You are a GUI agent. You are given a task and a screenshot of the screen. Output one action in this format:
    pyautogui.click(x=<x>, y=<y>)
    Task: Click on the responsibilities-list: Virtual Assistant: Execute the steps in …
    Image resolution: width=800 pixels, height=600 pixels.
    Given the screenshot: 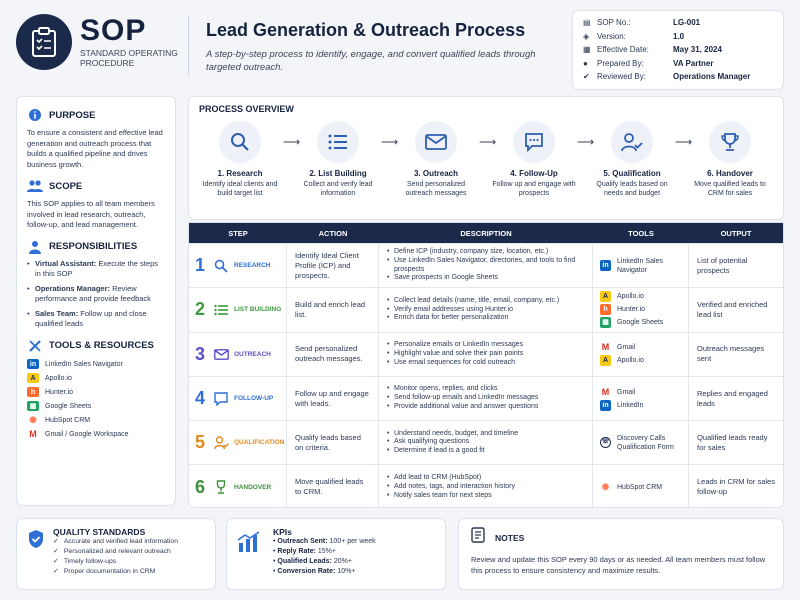 What is the action you would take?
    pyautogui.click(x=96, y=294)
    